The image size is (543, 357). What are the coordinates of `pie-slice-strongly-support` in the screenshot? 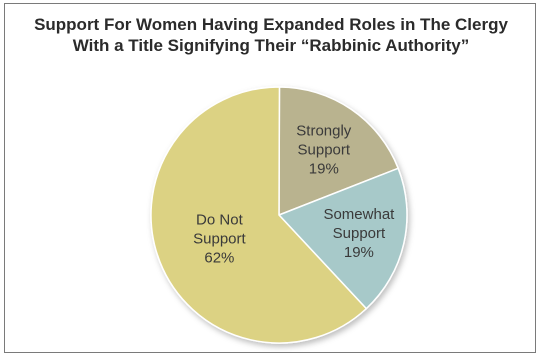 It's located at (339, 151).